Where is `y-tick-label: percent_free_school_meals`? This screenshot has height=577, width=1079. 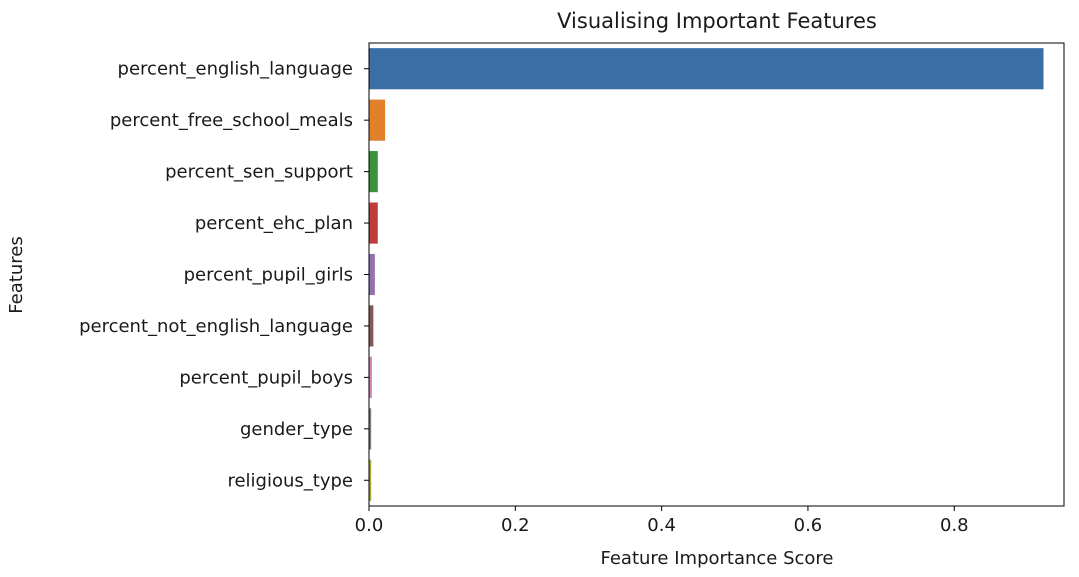 y-tick-label: percent_free_school_meals is located at coordinates (231, 120).